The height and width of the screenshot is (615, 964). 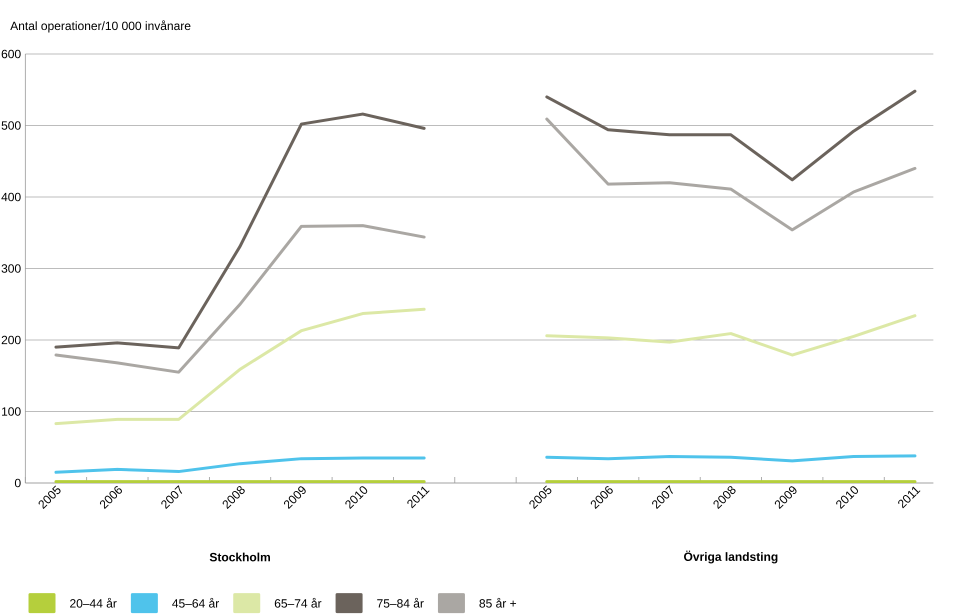 What do you see at coordinates (11, 340) in the screenshot?
I see `y-tick-label: 200` at bounding box center [11, 340].